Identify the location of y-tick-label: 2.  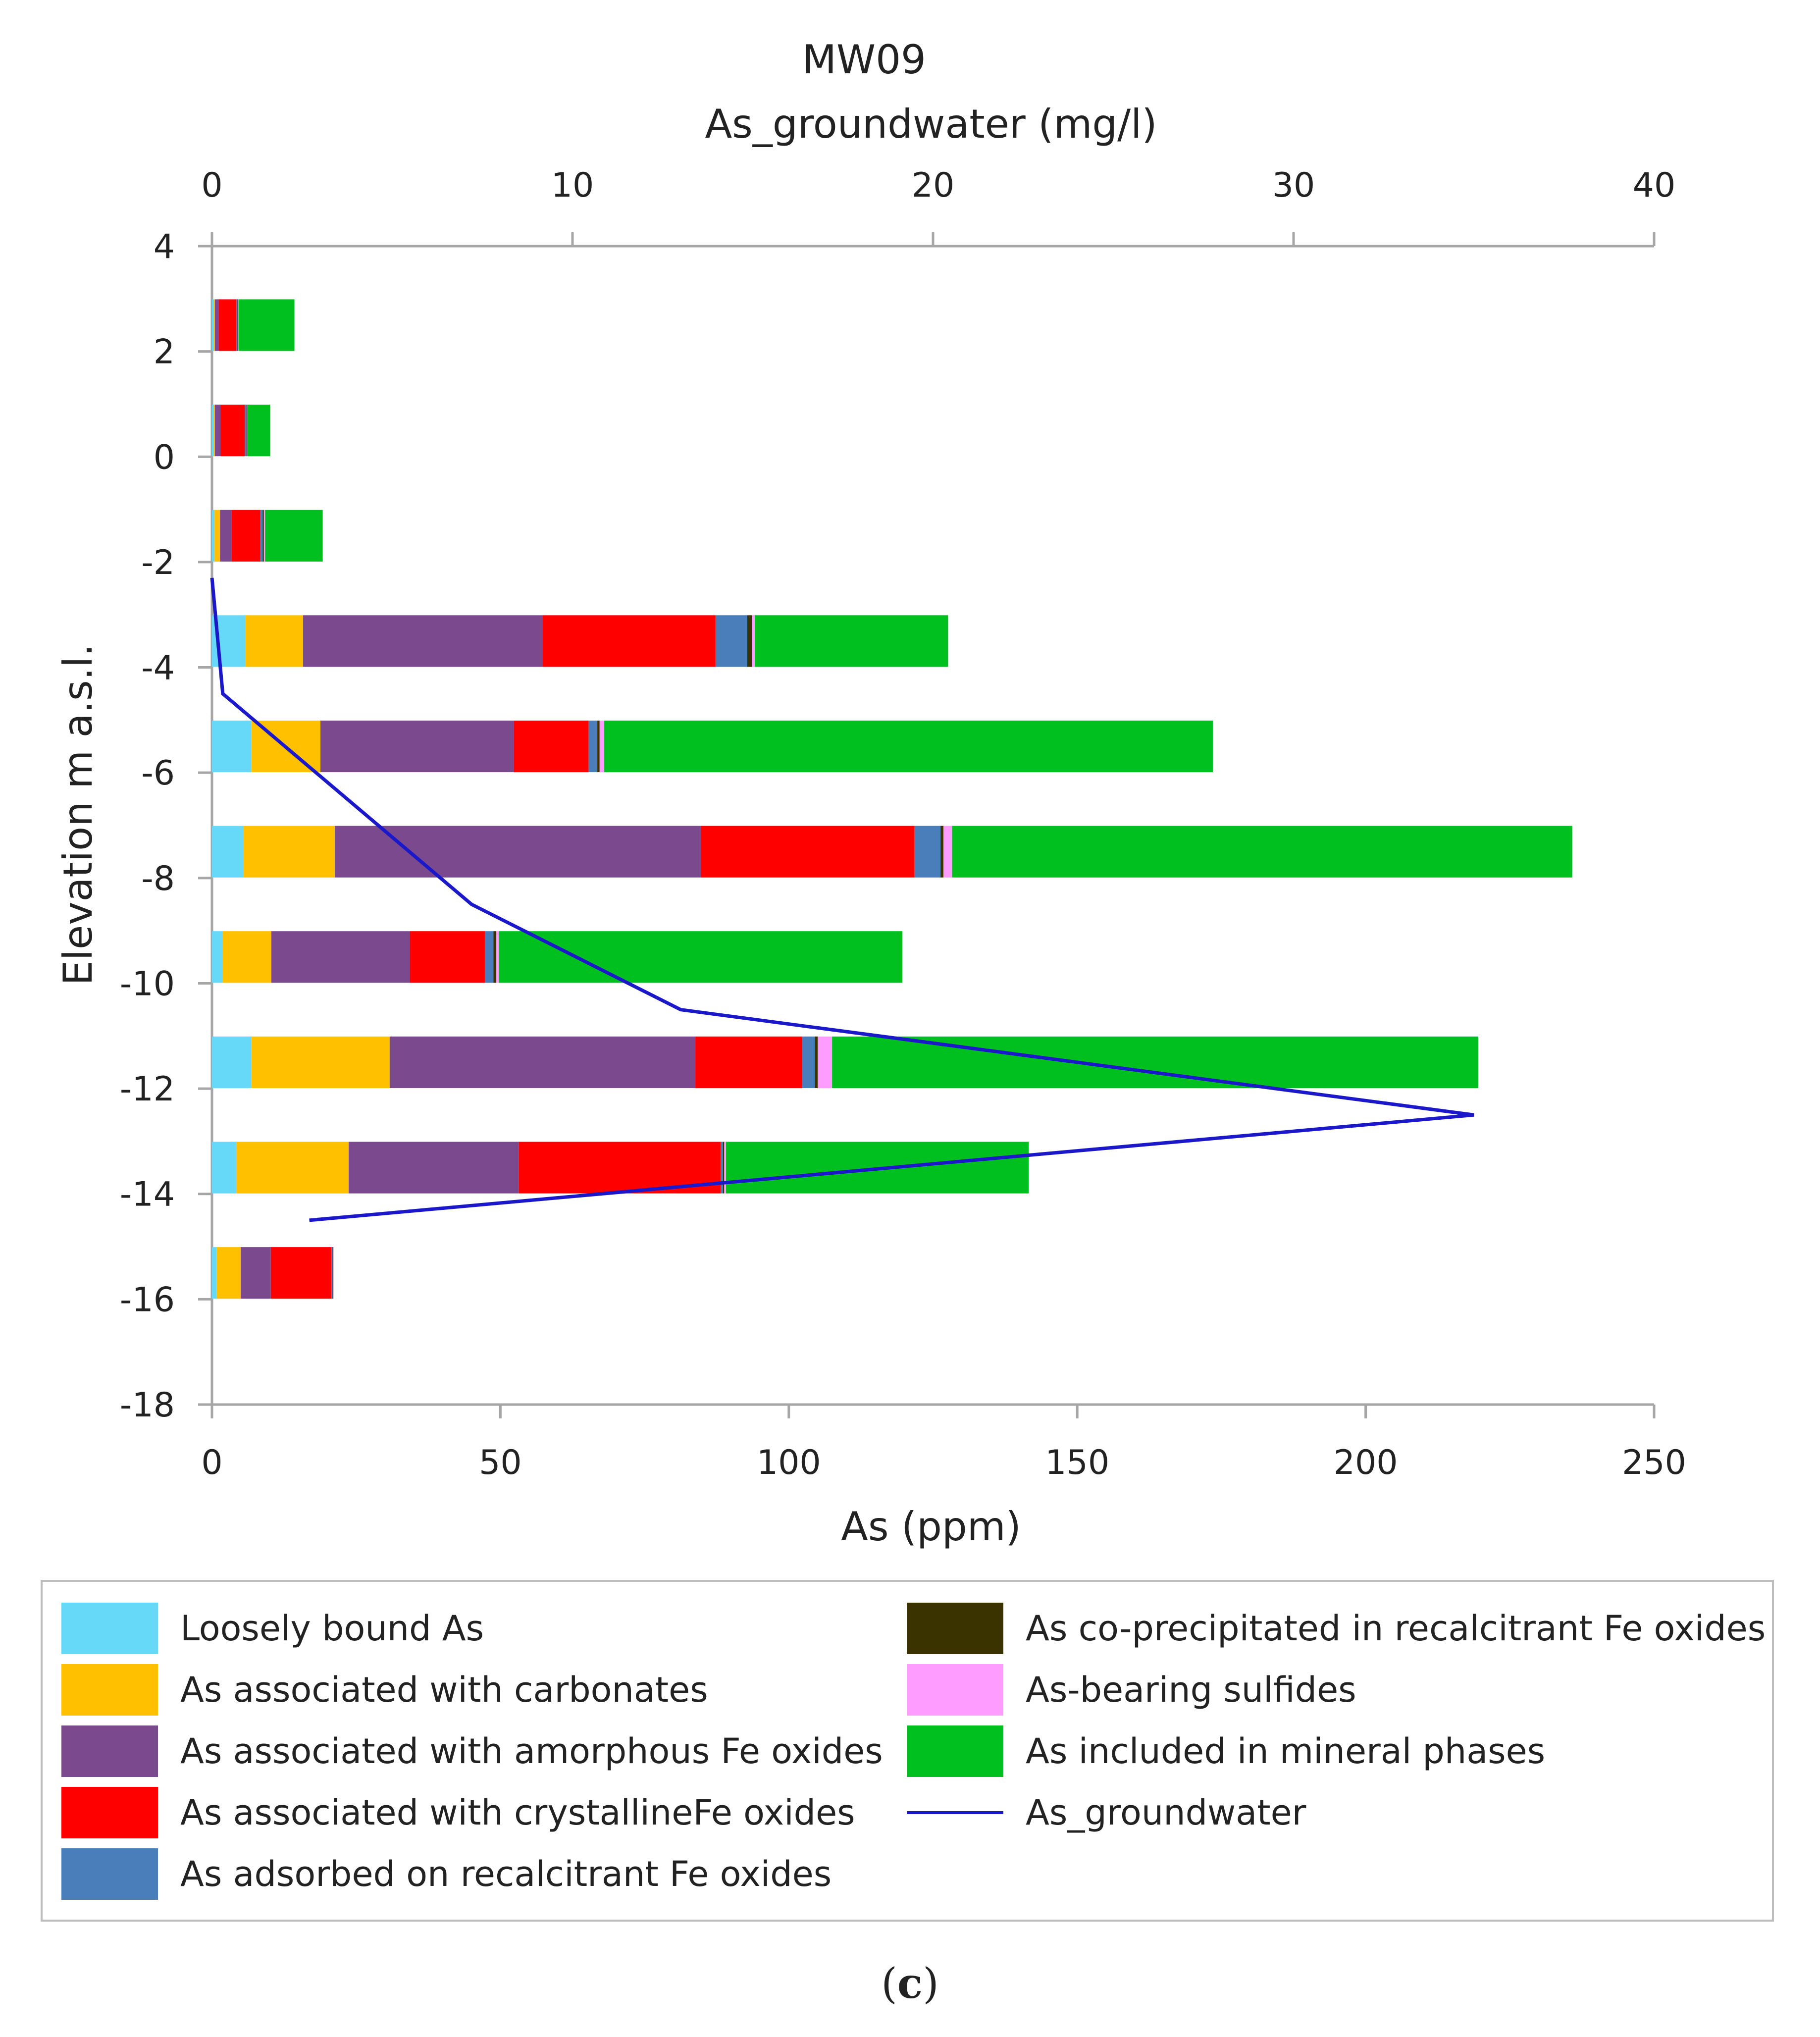
(164, 352).